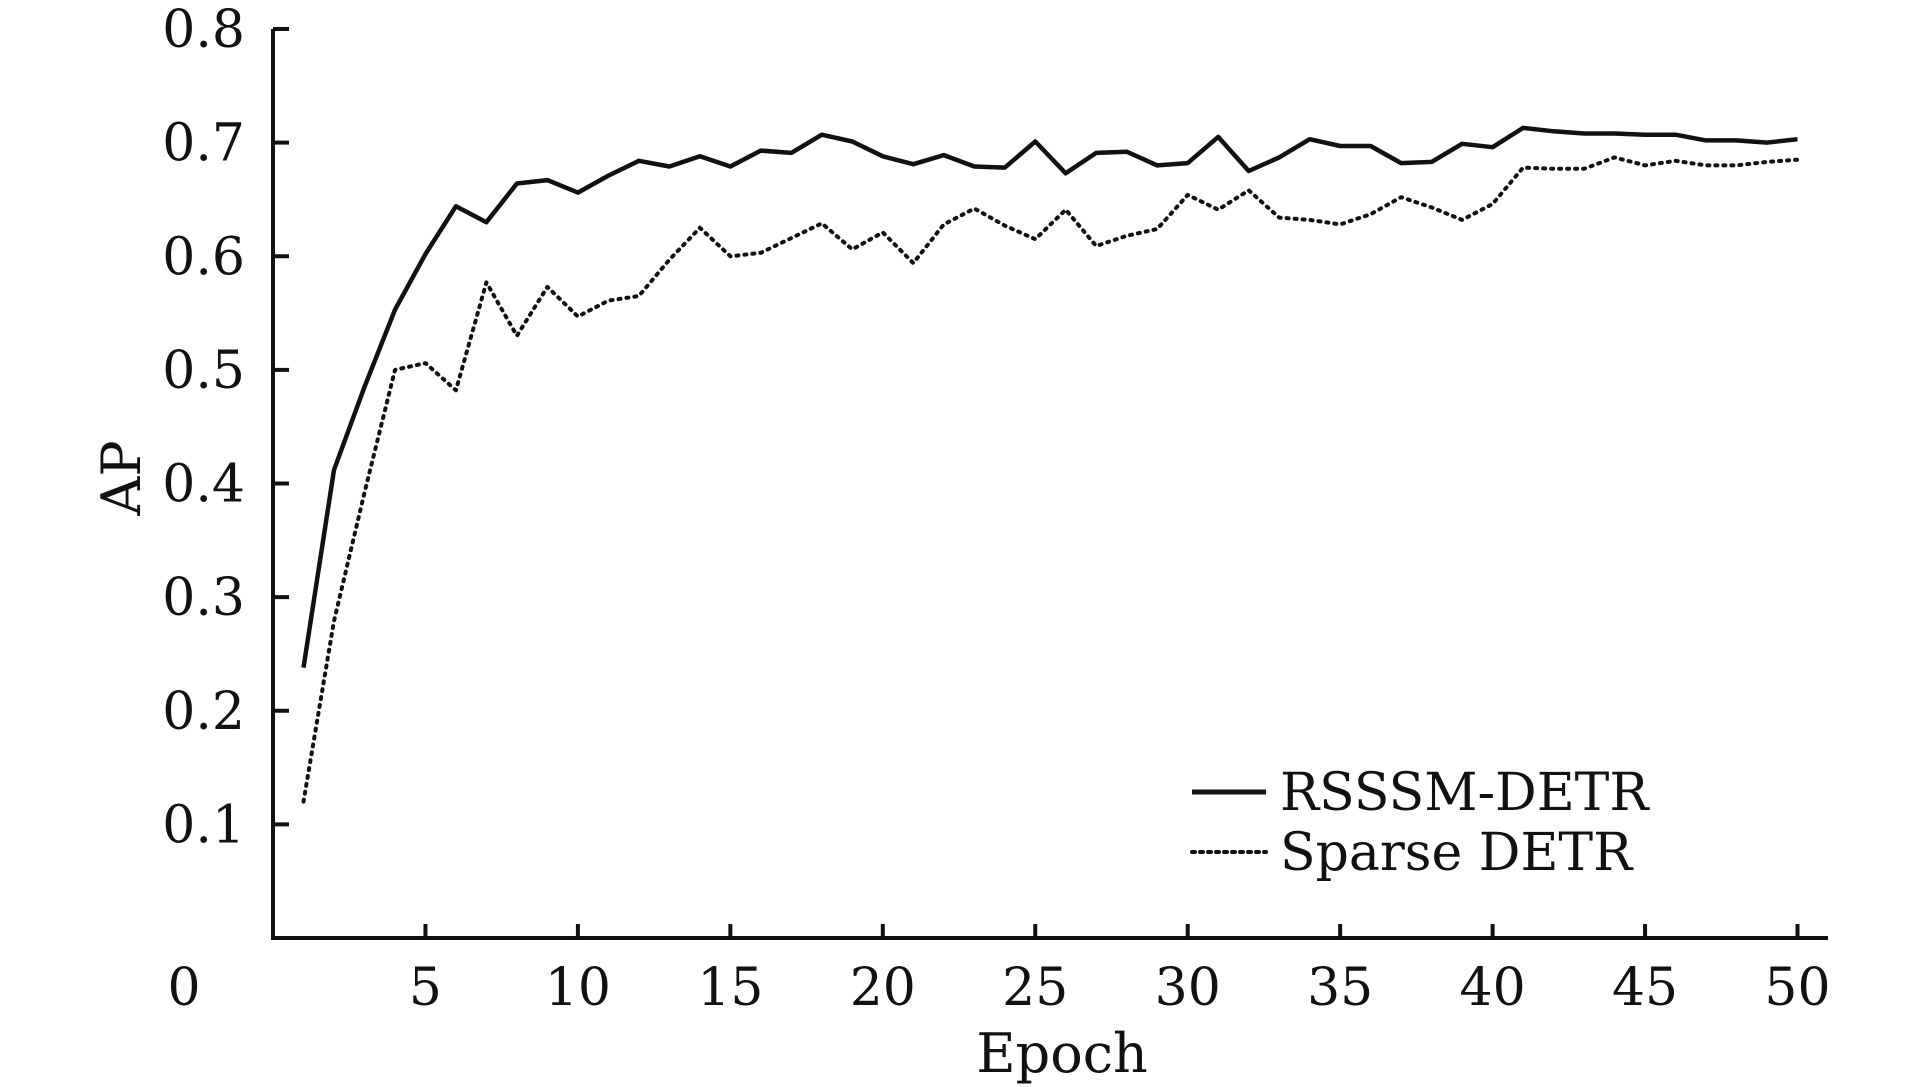  Describe the element at coordinates (203, 598) in the screenshot. I see `y-tick-label: 0.3` at that location.